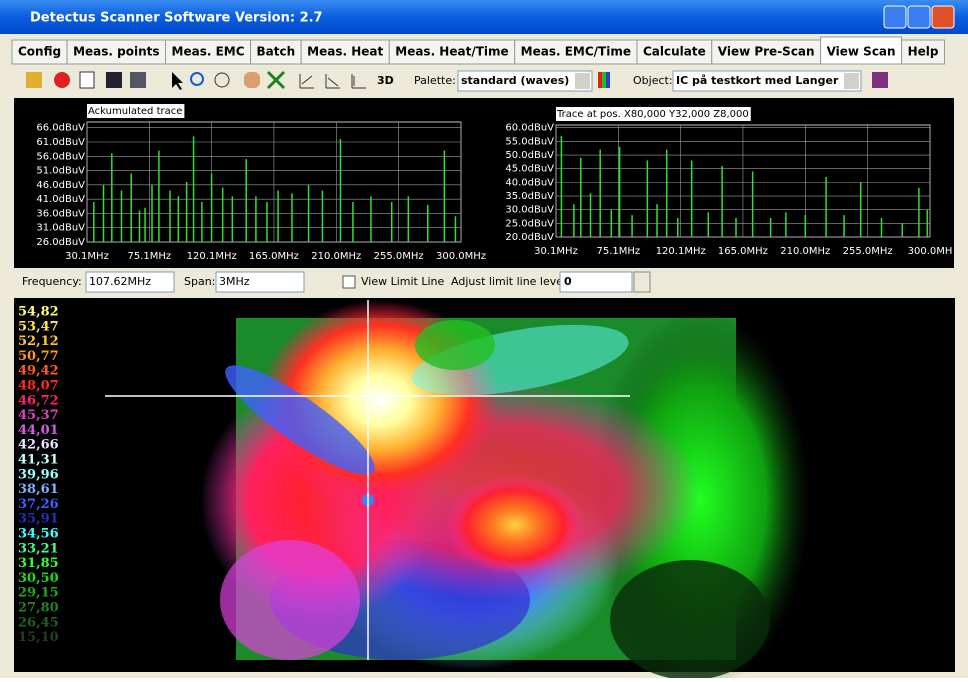  I want to click on legend-label: 52,12, so click(38, 341).